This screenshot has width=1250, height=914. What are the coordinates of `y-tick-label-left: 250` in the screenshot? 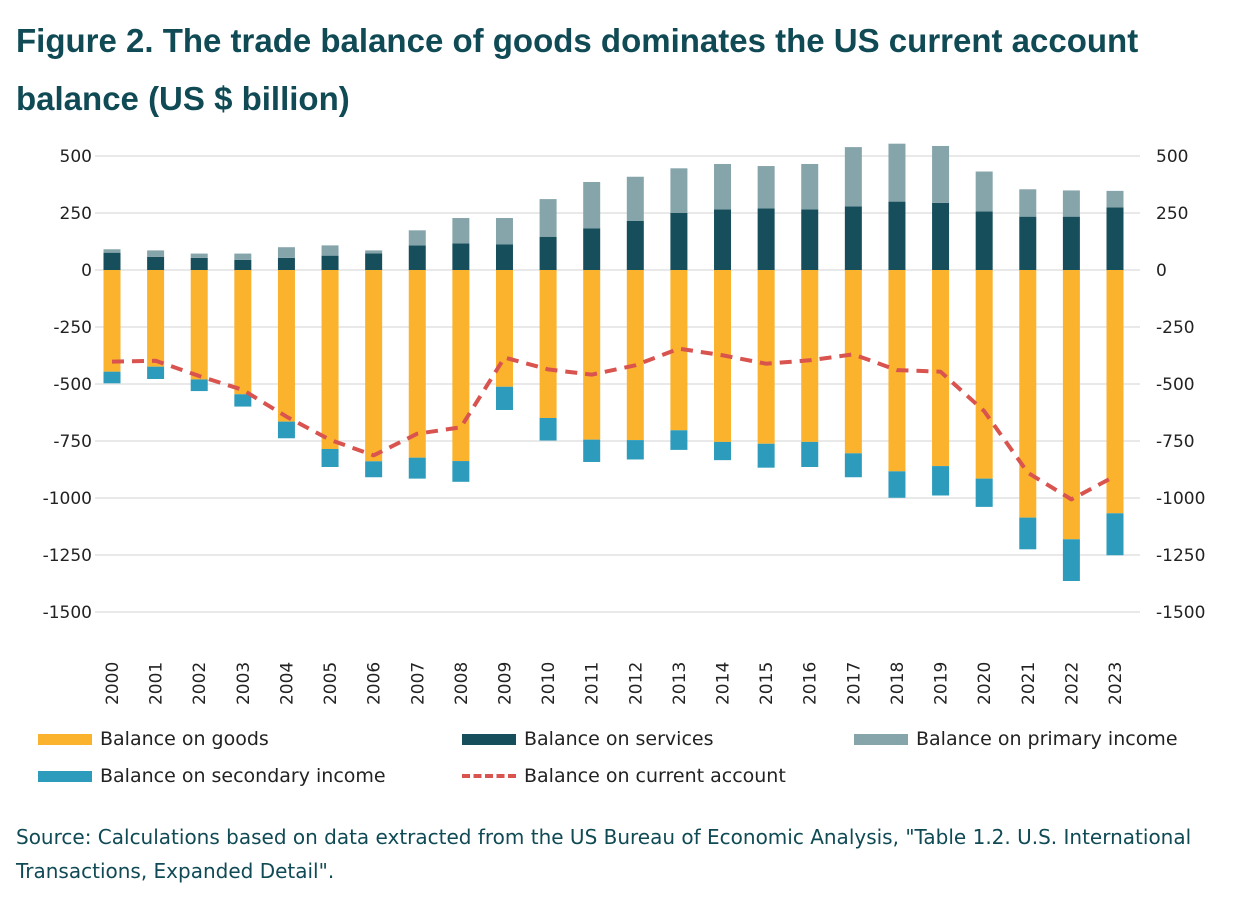 It's located at (76, 214).